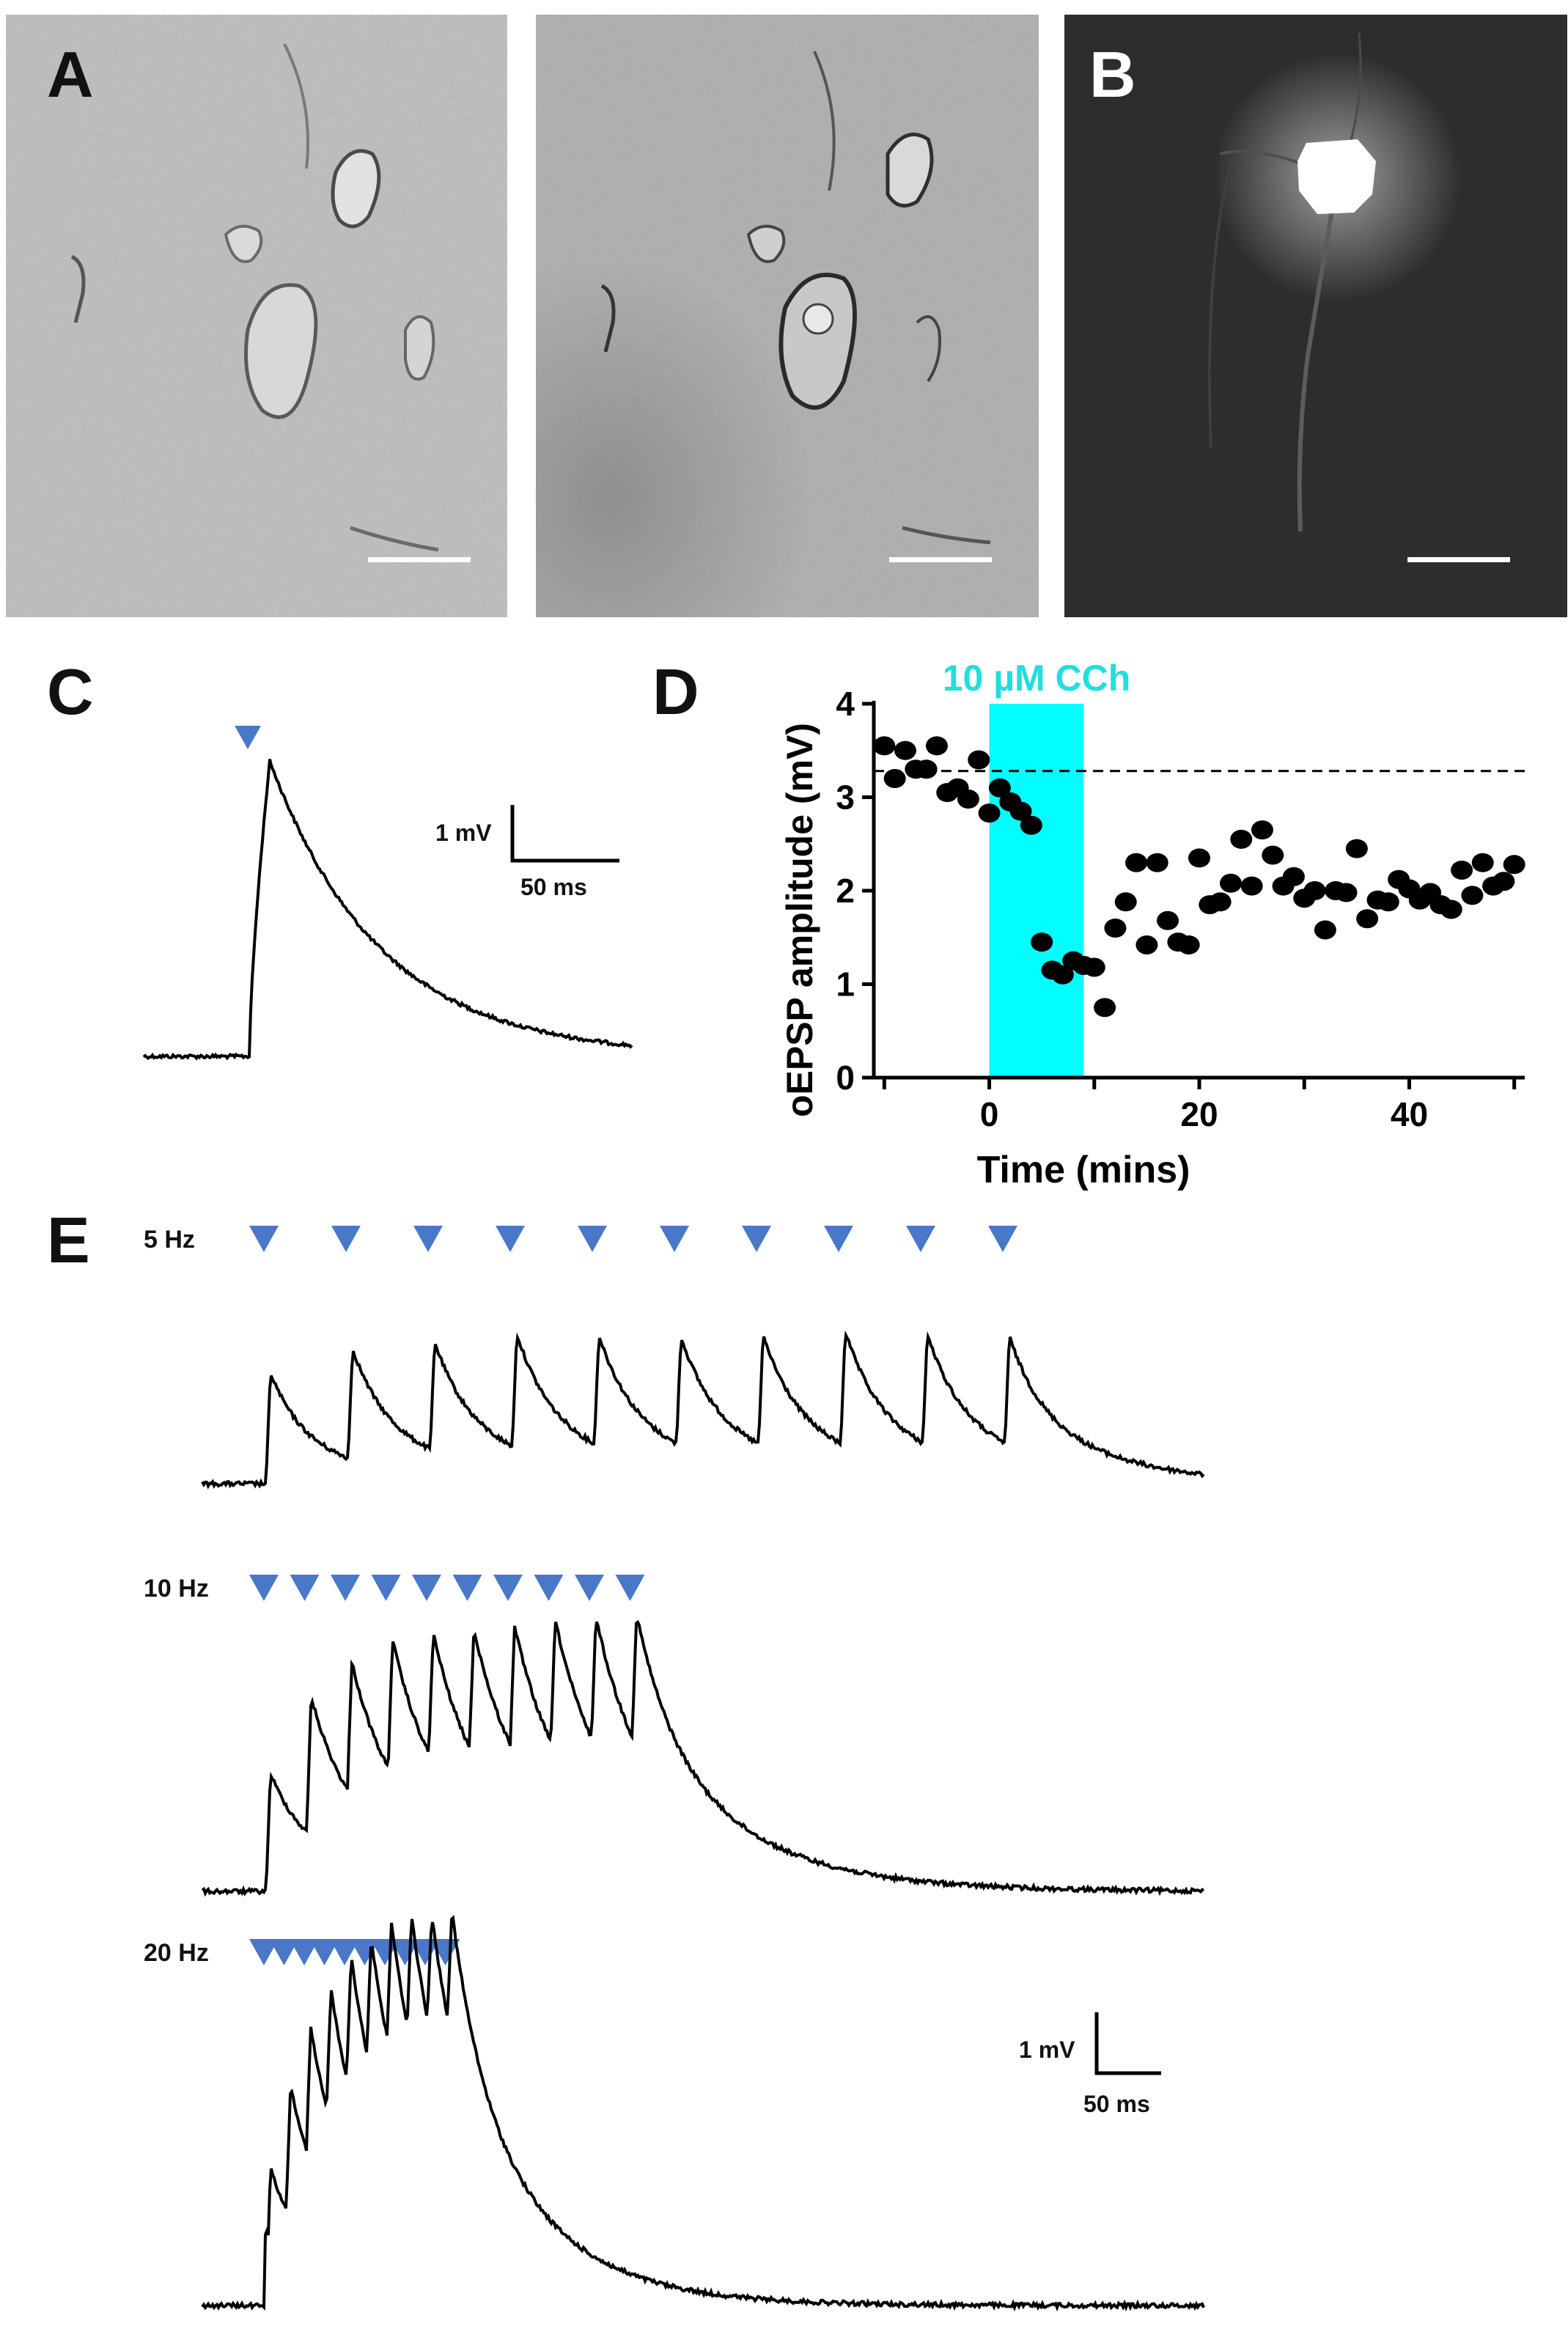 The width and height of the screenshot is (1568, 2329). What do you see at coordinates (554, 887) in the screenshot?
I see `scale-bar-c-time-label: 50 ms` at bounding box center [554, 887].